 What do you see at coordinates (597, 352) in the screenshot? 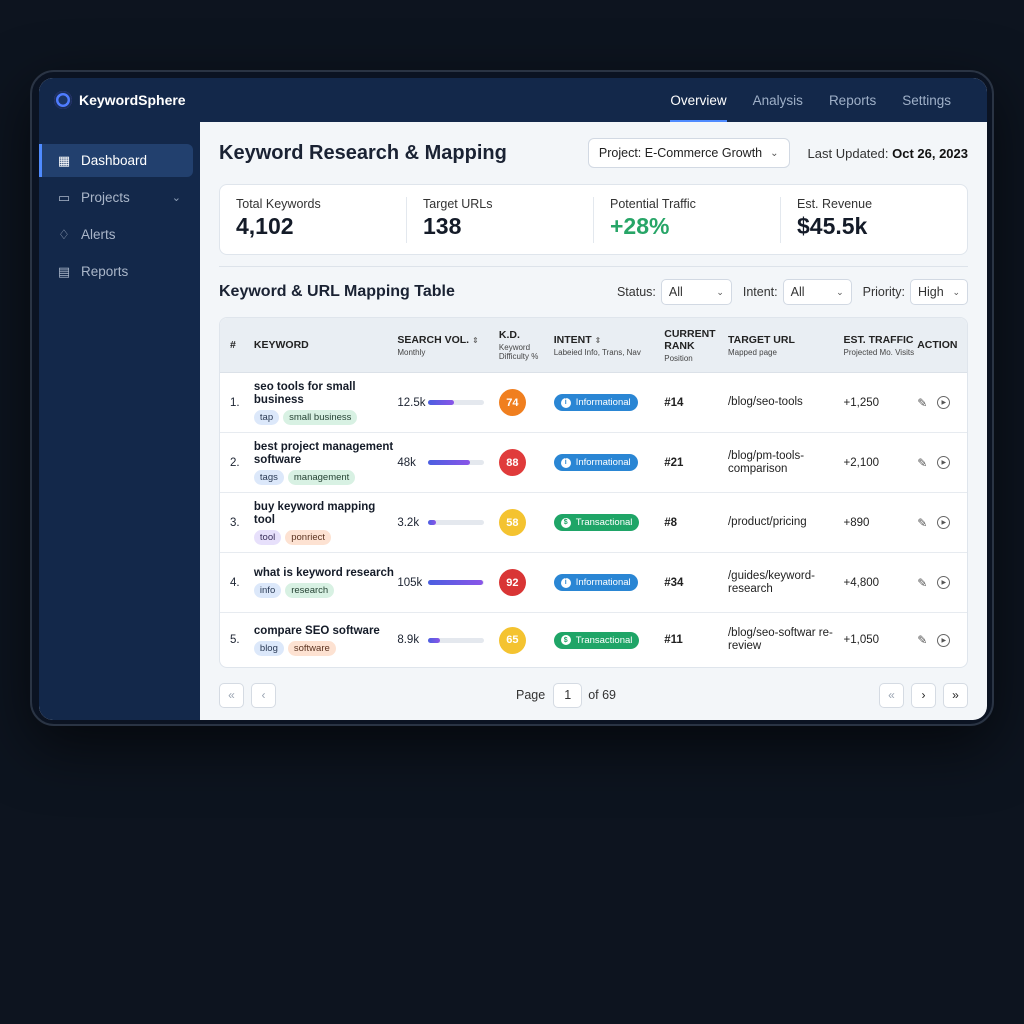
I see `col-intent-sub: Labeied Info, Trans, Nav` at bounding box center [597, 352].